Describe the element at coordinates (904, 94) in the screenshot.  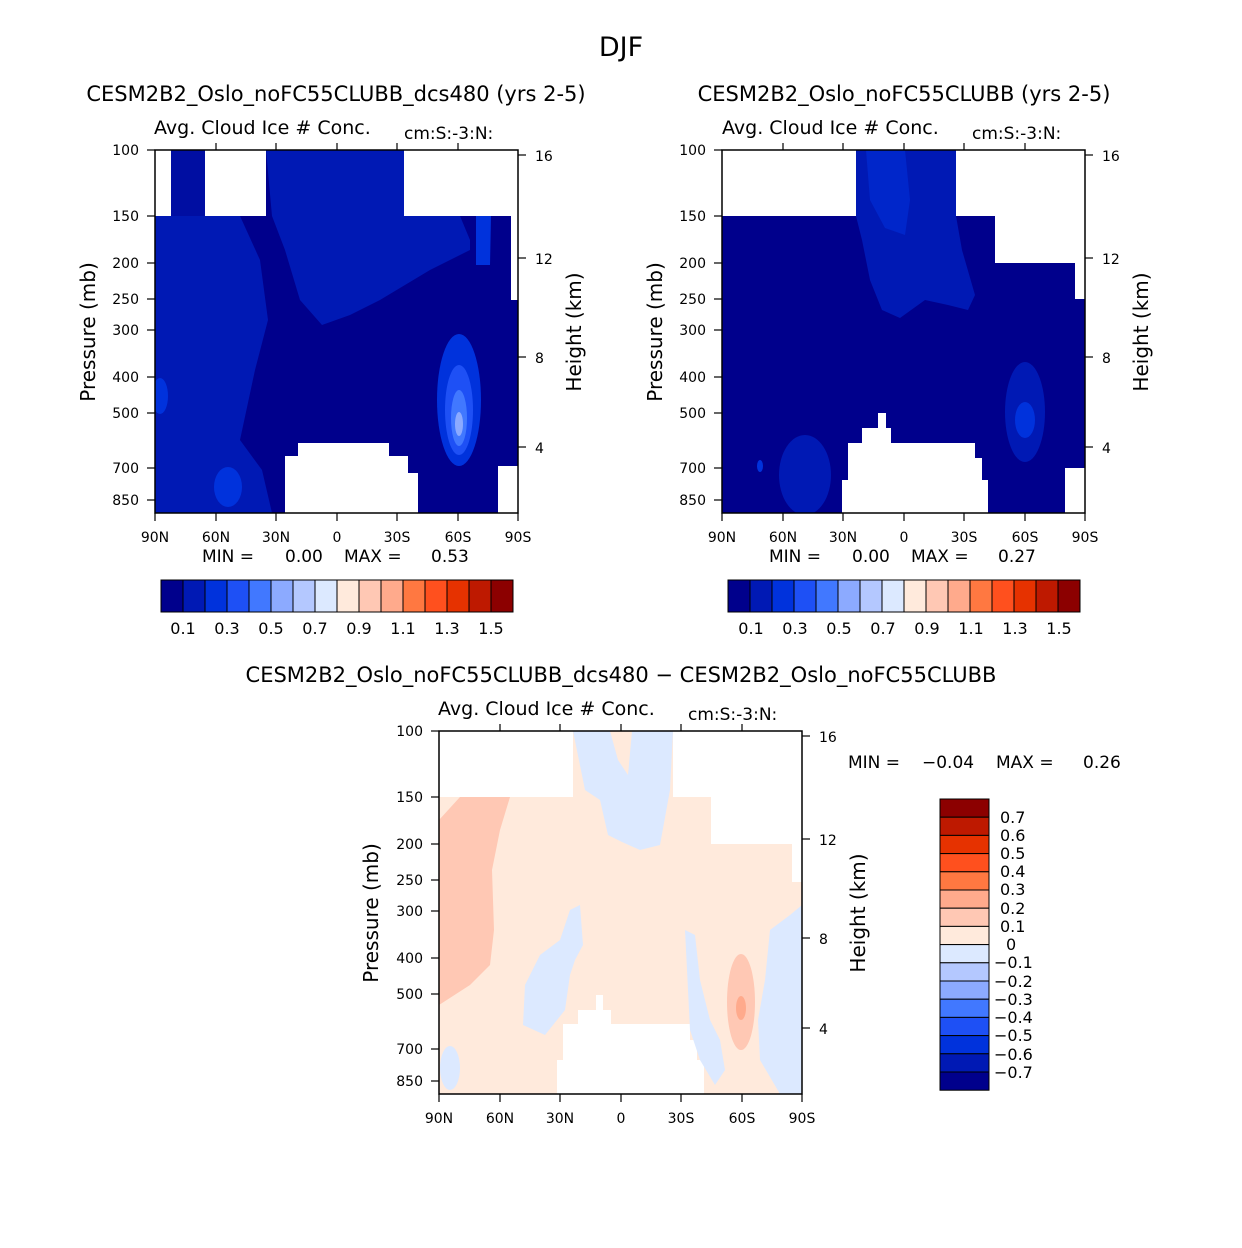
I see `panel-title: CESM2B2_Oslo_noFC55CLUBB (yrs 2-5)` at that location.